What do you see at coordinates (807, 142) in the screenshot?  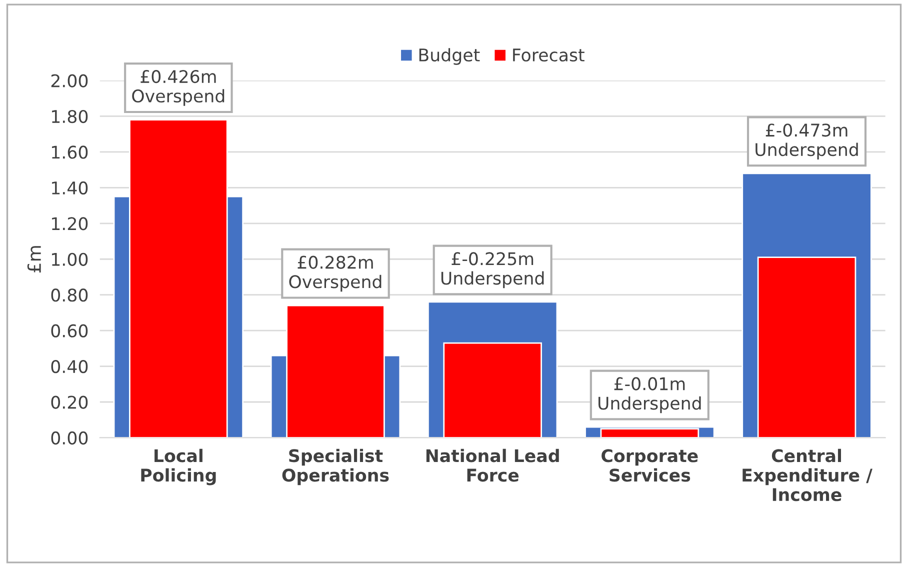 I see `annotation: £-0.473m Underspend` at bounding box center [807, 142].